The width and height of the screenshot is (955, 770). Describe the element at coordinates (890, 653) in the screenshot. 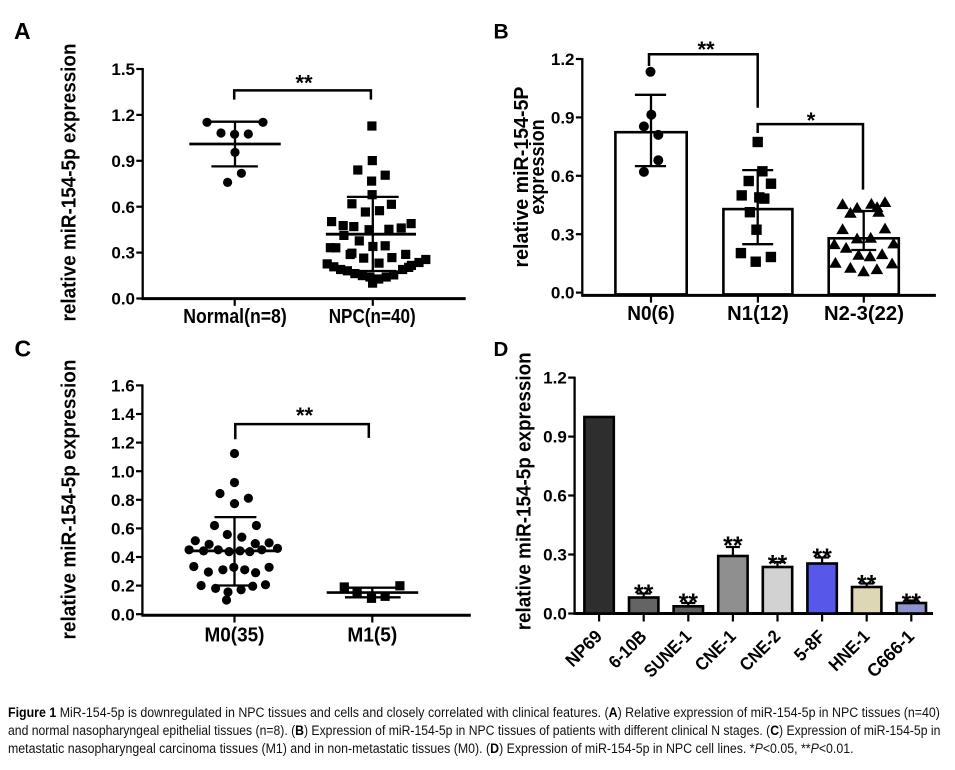

I see `svg-text: C666-1` at that location.